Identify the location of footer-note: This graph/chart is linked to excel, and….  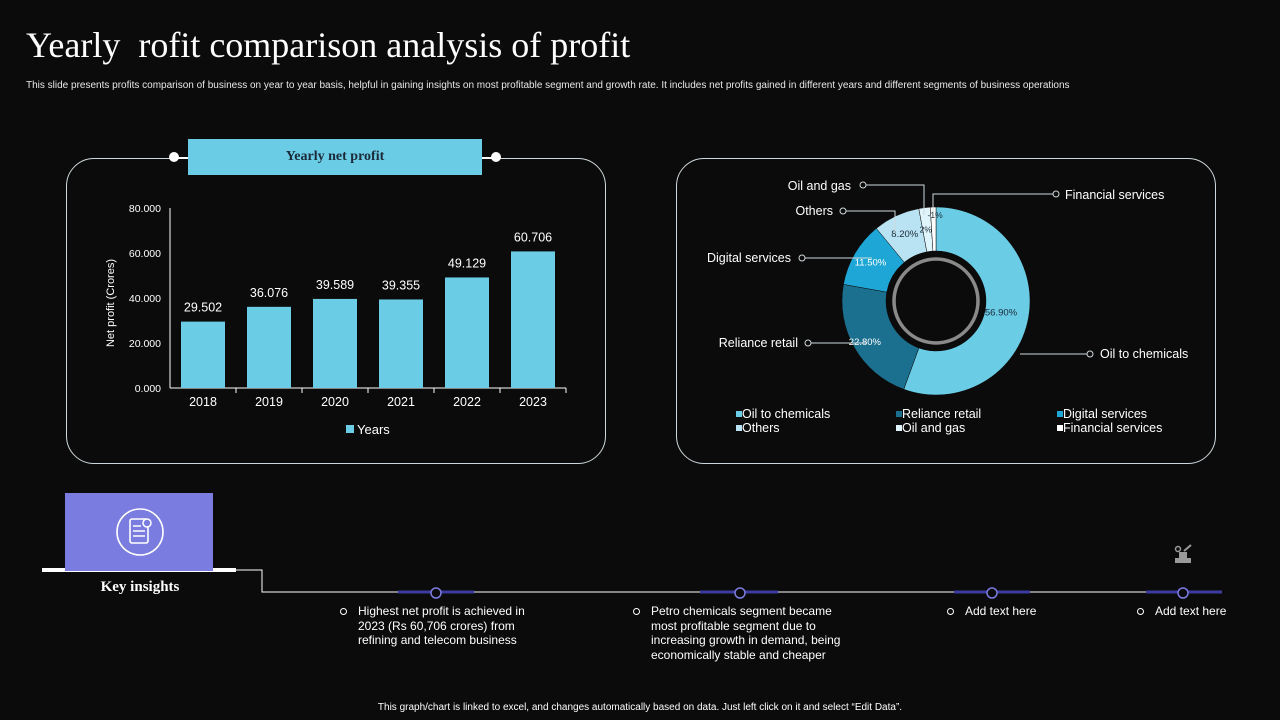
(640, 707).